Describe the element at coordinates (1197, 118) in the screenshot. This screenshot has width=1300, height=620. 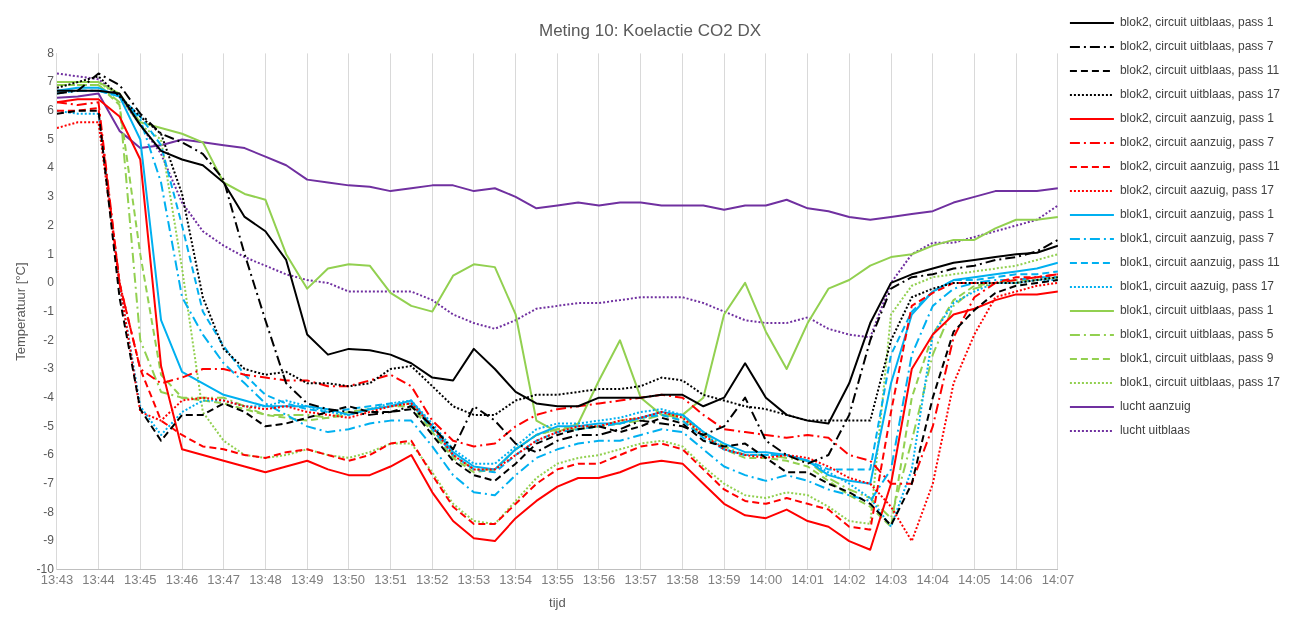
I see `legend-label: blok2, circuit aanzuig, pass 1` at that location.